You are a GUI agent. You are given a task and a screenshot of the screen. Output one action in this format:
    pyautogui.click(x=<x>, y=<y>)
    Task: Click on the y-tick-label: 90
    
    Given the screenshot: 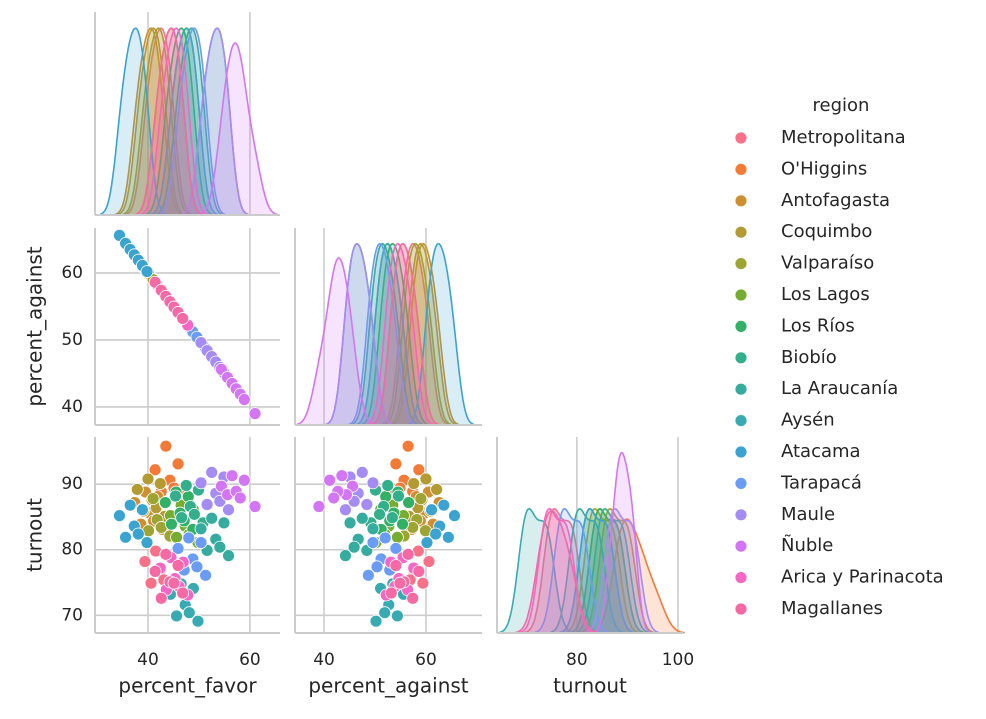 What is the action you would take?
    pyautogui.click(x=72, y=484)
    